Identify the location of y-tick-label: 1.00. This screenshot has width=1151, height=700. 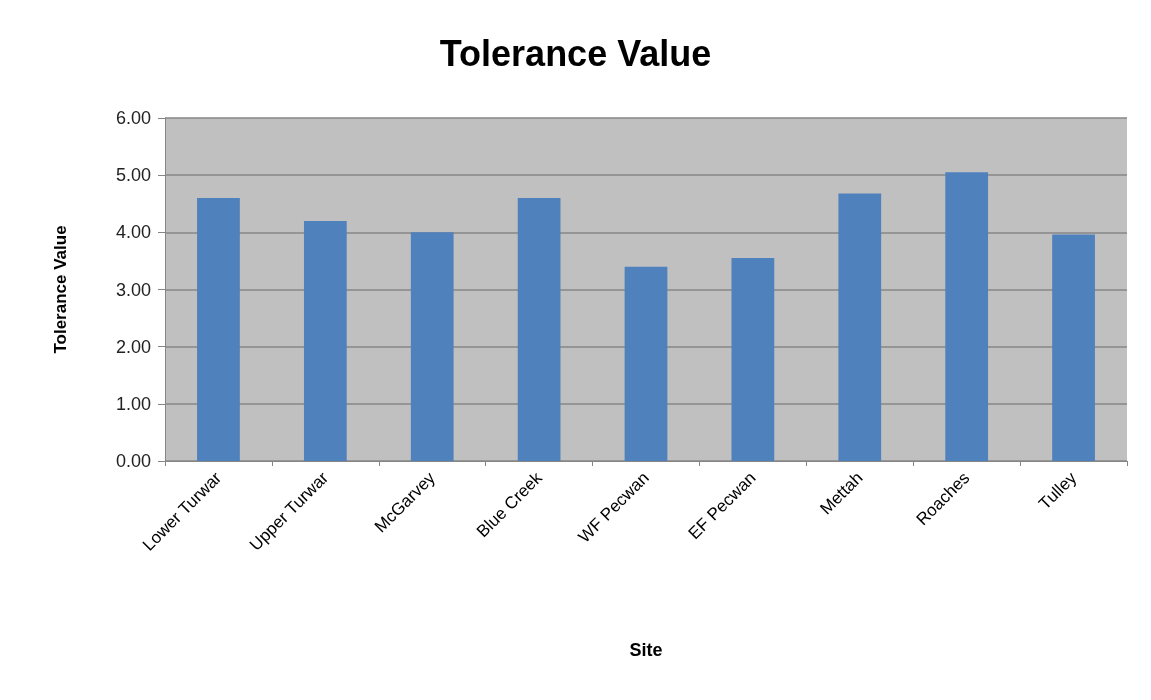
(133, 403).